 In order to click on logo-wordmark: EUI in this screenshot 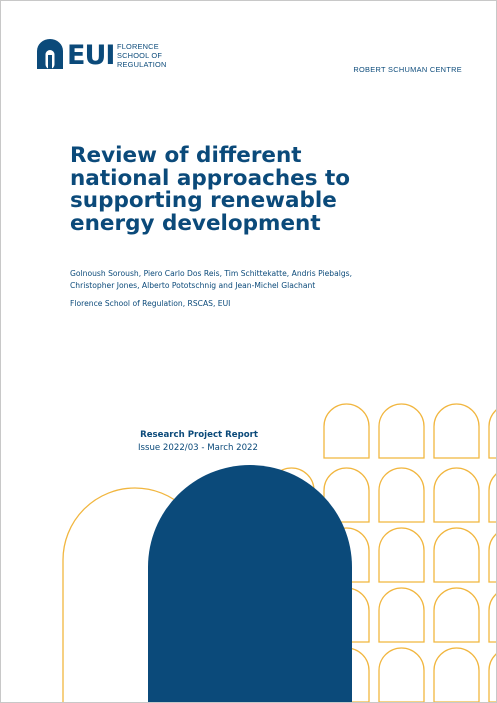, I will do `click(91, 55)`.